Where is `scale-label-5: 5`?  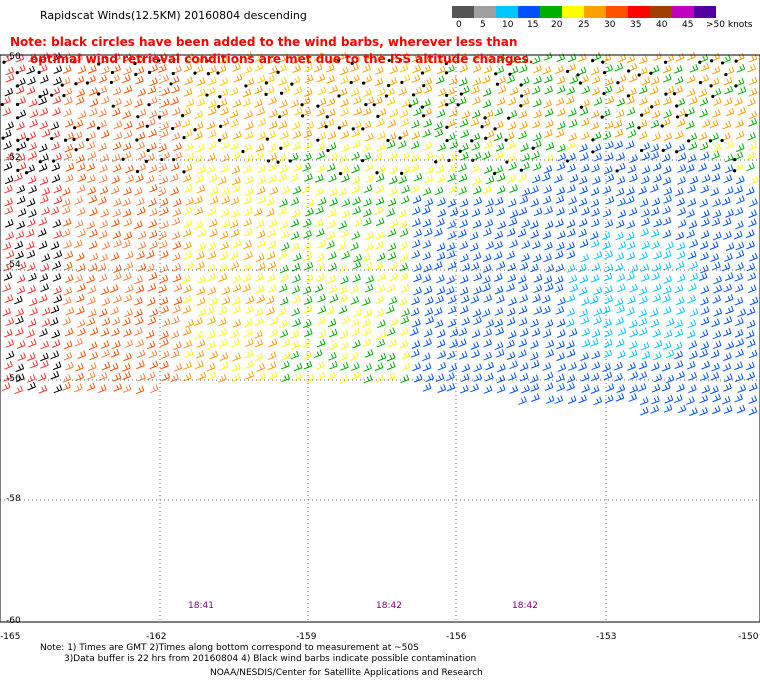
scale-label-5: 5 is located at coordinates (483, 25).